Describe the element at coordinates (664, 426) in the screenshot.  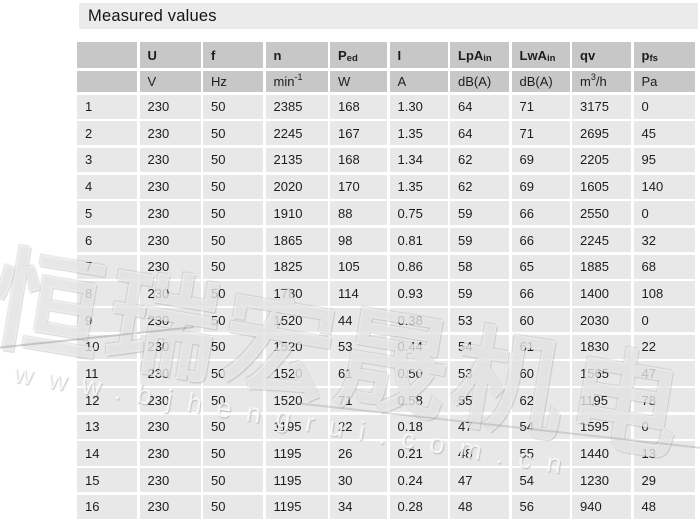
I see `table-cell: 0` at that location.